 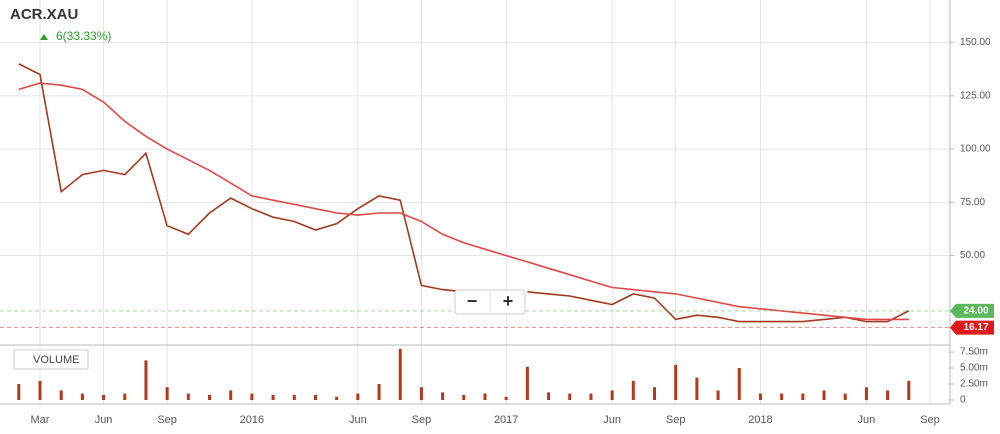 What do you see at coordinates (760, 420) in the screenshot?
I see `x-tick-label: 2018` at bounding box center [760, 420].